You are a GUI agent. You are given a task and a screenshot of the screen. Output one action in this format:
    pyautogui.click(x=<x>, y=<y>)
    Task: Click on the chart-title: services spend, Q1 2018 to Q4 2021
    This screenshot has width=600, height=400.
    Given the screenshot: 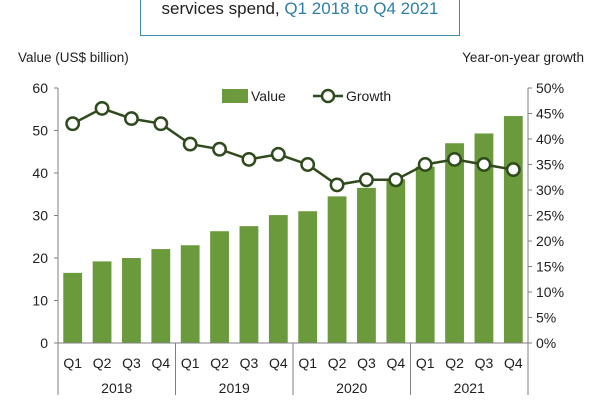 What is the action you would take?
    pyautogui.click(x=300, y=9)
    